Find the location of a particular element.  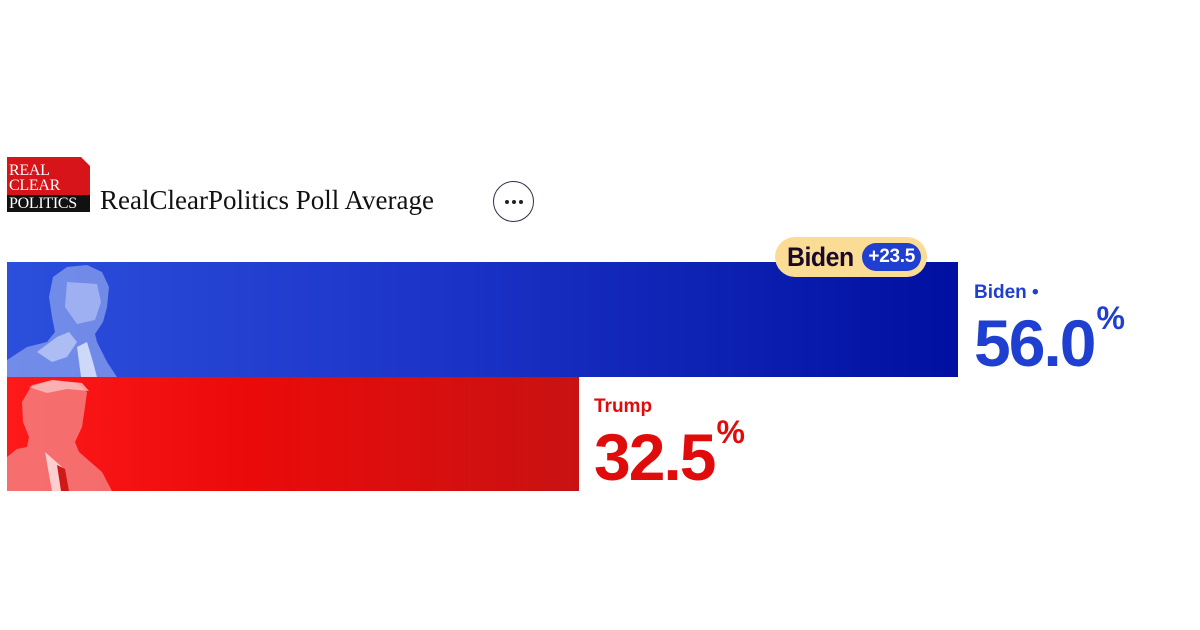

biden-result: Biden • 56.0% is located at coordinates (1049, 329).